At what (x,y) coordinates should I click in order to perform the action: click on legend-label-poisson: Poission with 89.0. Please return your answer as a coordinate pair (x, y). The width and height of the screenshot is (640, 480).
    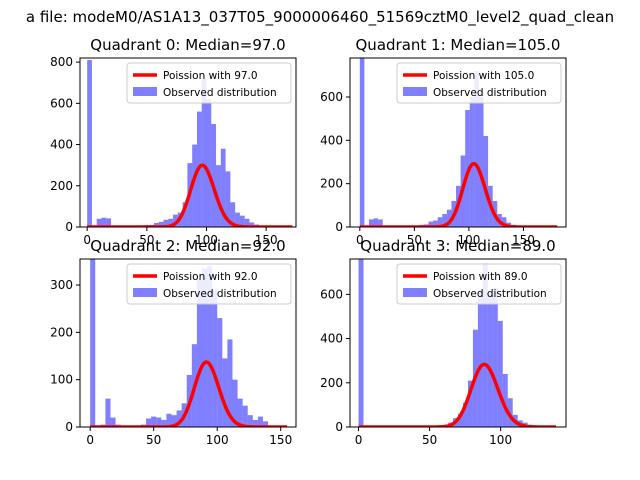
    Looking at the image, I should click on (480, 277).